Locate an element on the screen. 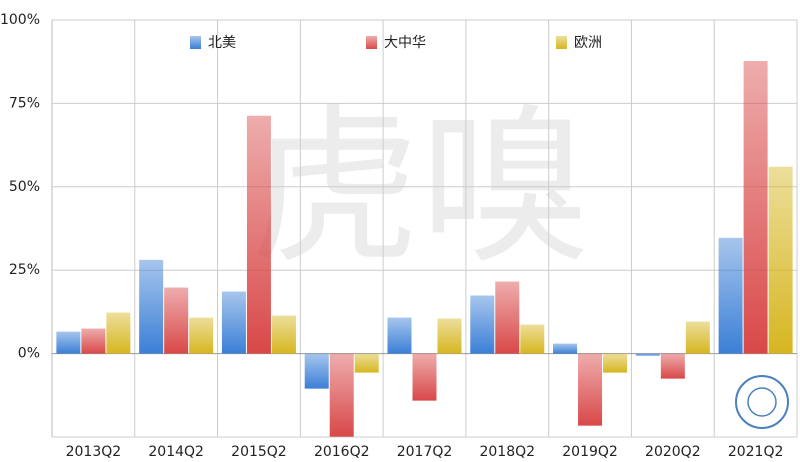 The height and width of the screenshot is (462, 800). logo is located at coordinates (762, 402).